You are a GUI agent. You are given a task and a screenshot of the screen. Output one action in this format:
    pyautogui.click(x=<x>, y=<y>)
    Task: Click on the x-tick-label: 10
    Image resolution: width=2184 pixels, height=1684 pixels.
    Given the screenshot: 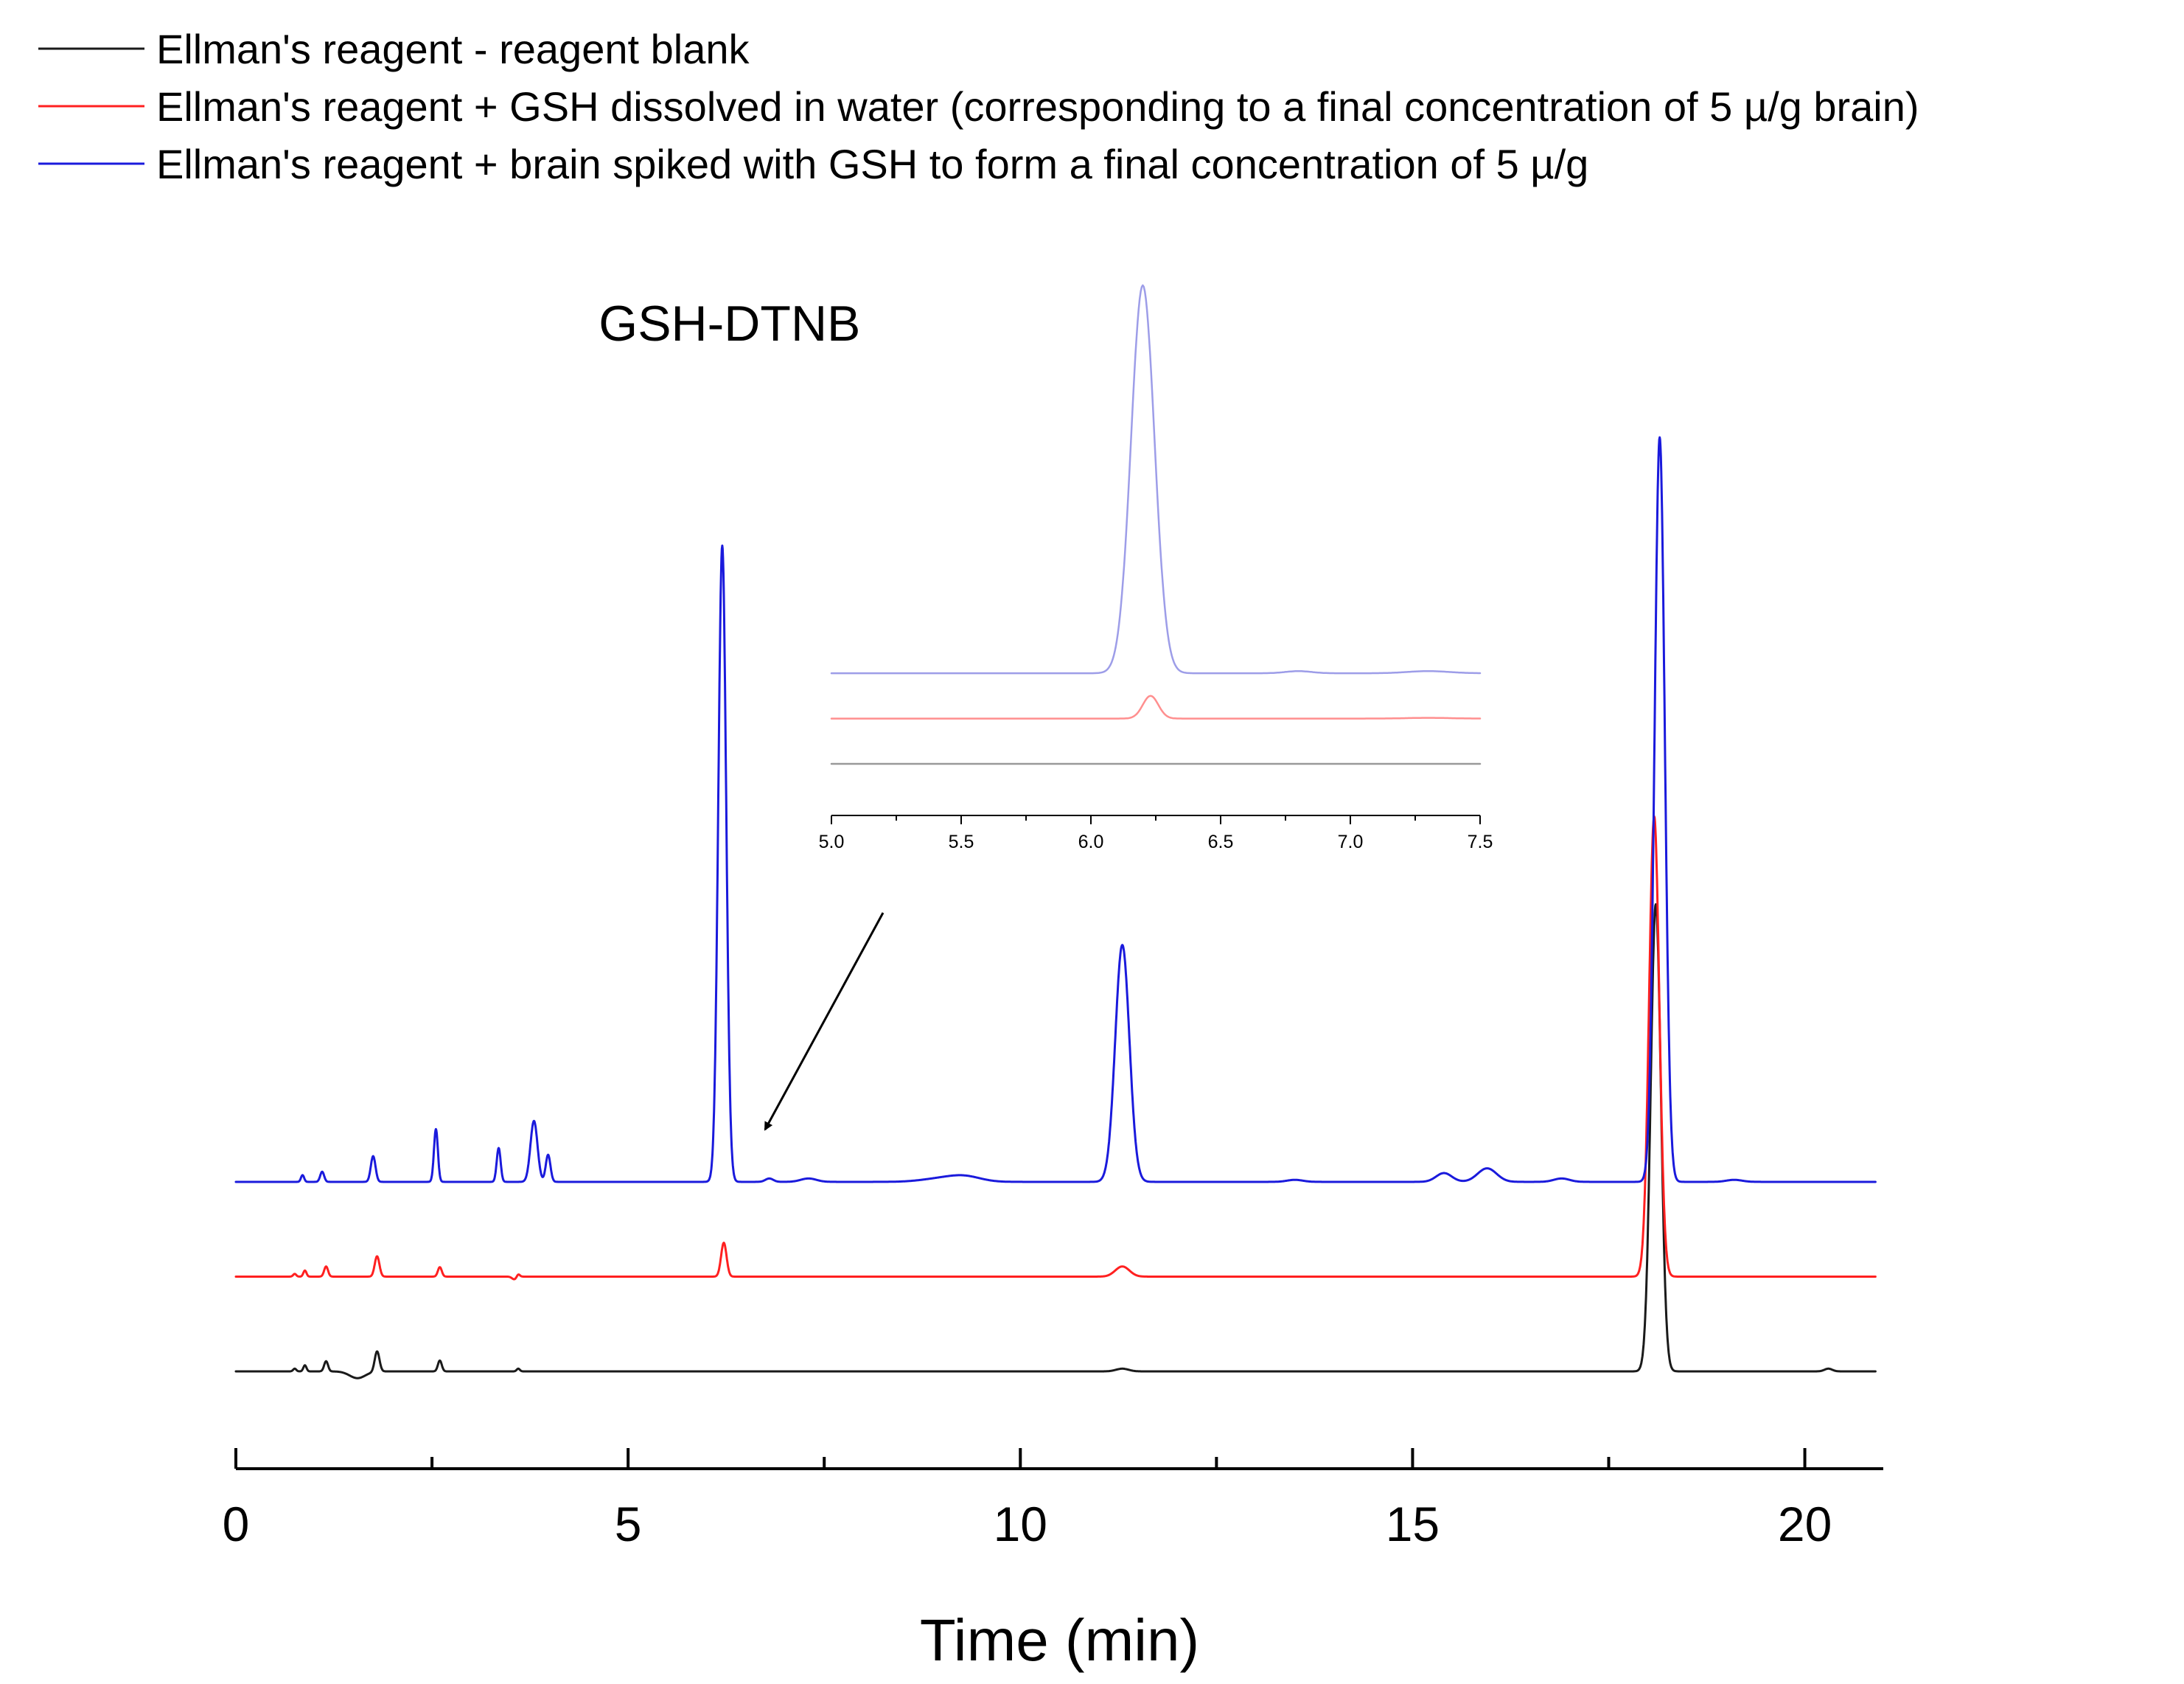 What is the action you would take?
    pyautogui.click(x=1020, y=1524)
    